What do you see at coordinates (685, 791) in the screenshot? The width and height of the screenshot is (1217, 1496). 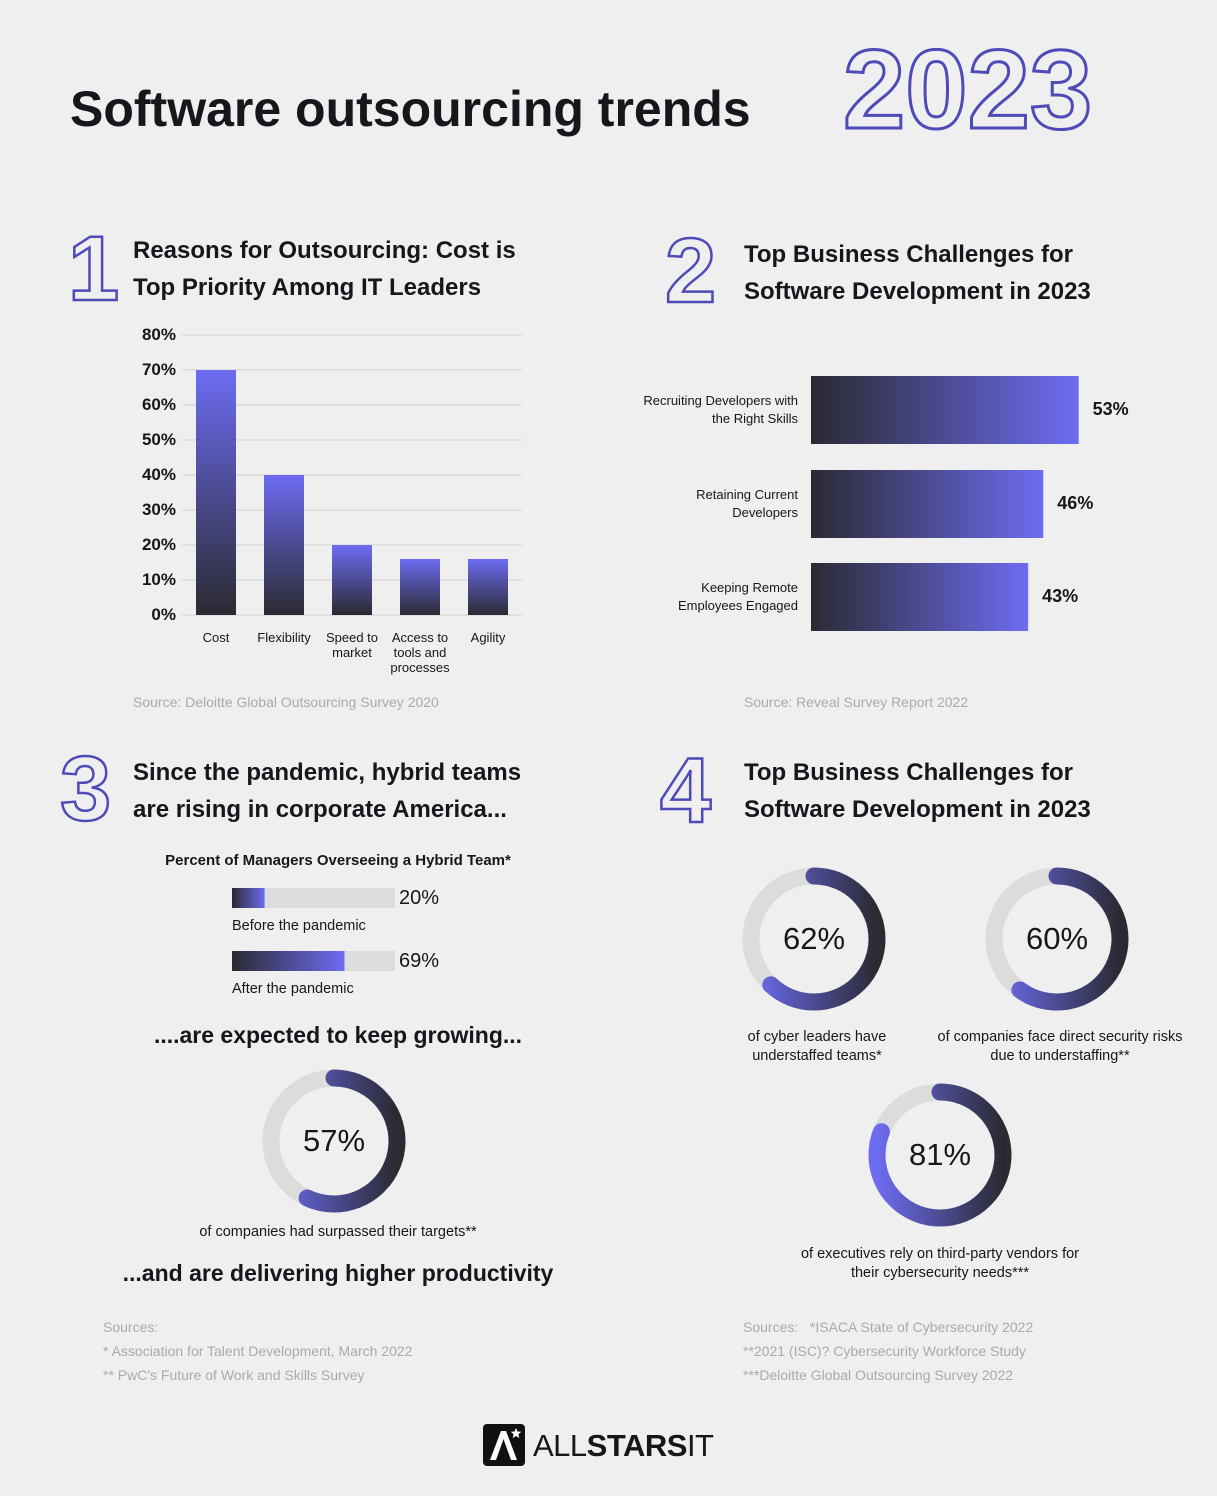 I see `section-number: 4` at bounding box center [685, 791].